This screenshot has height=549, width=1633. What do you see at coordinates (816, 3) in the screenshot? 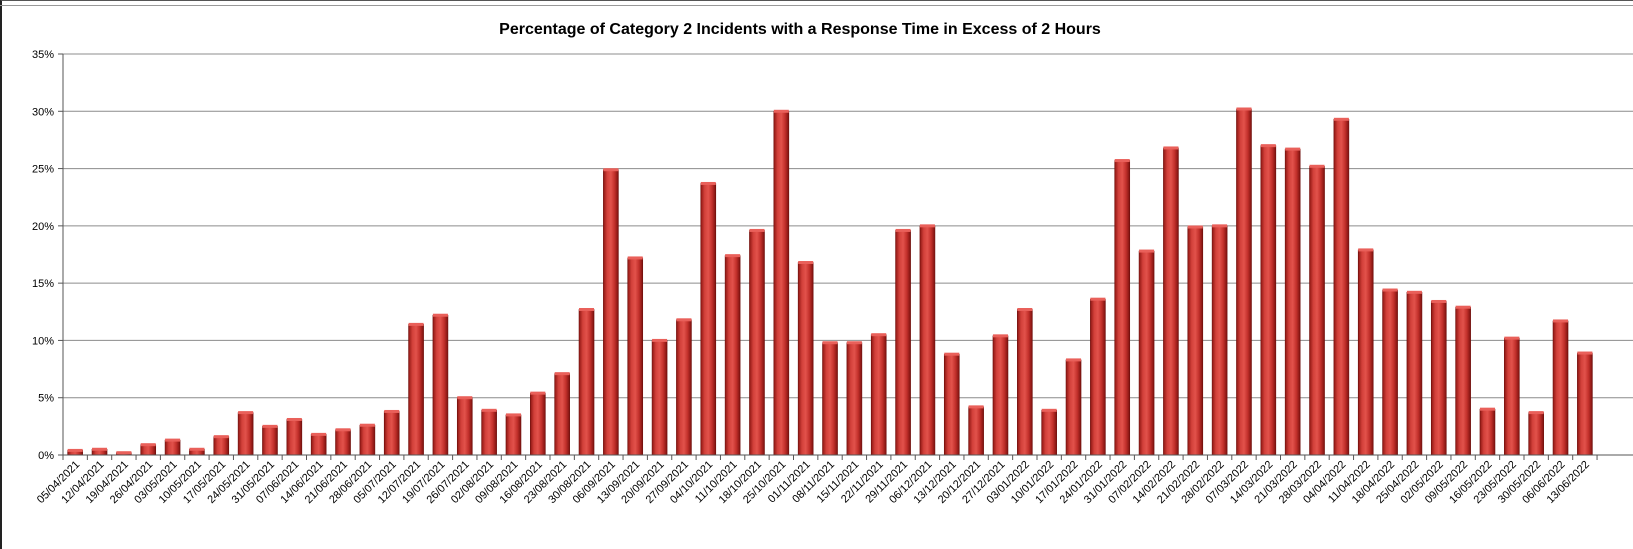
I see `top-divider` at bounding box center [816, 3].